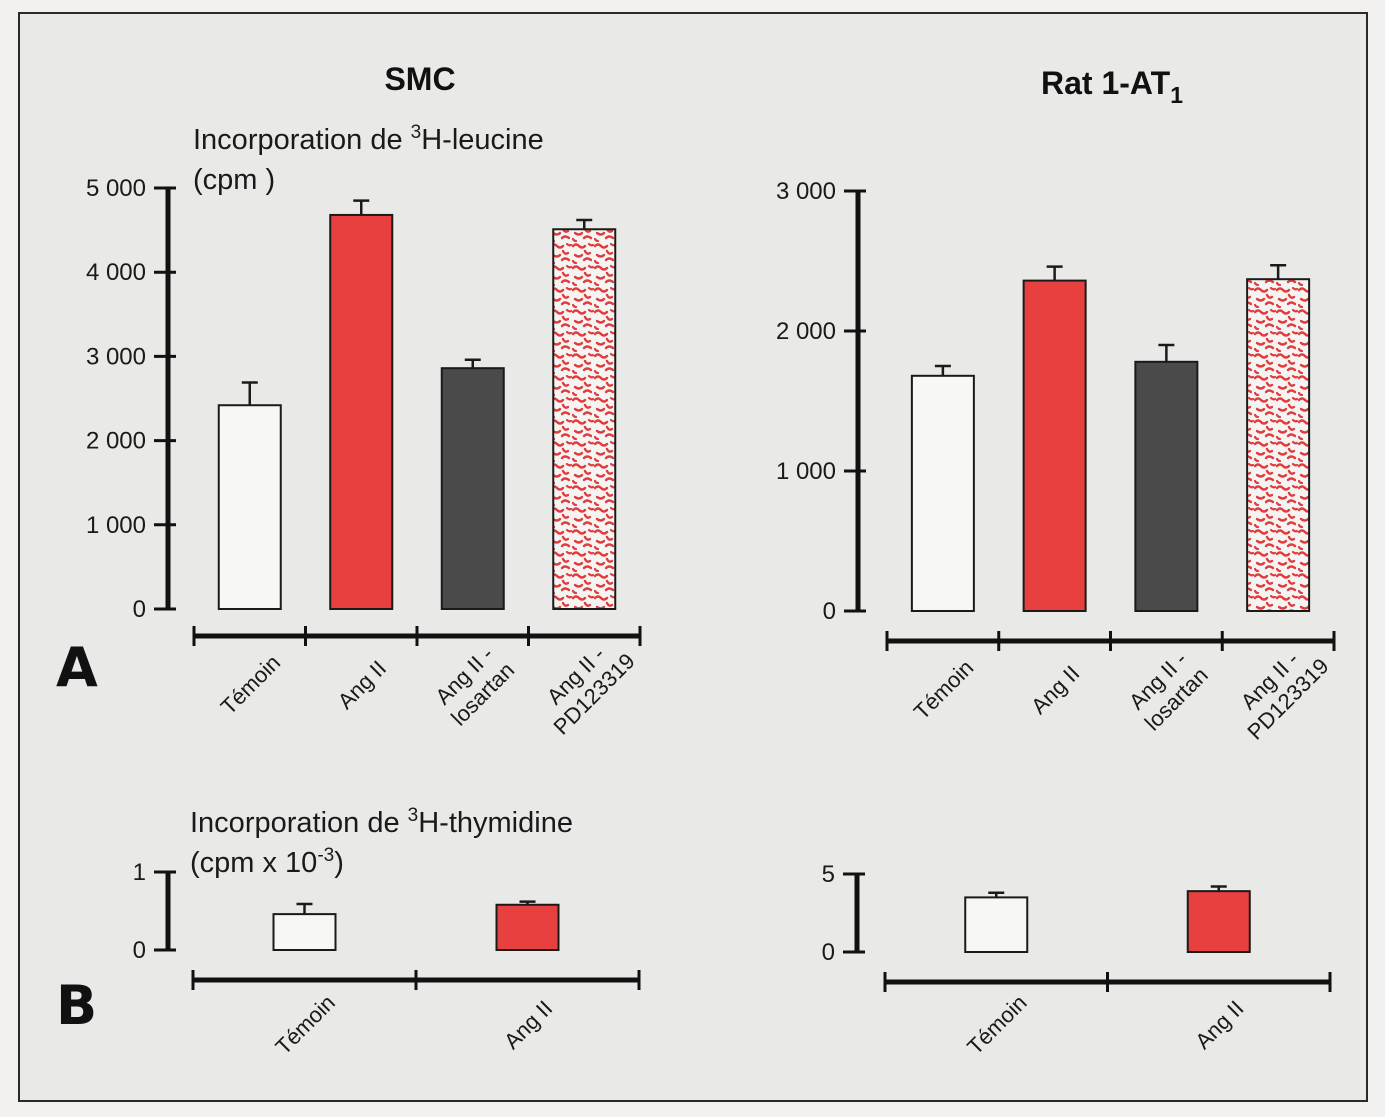 The image size is (1385, 1117). What do you see at coordinates (806, 191) in the screenshot?
I see `rat_leucine-y-tick-label: 3 000` at bounding box center [806, 191].